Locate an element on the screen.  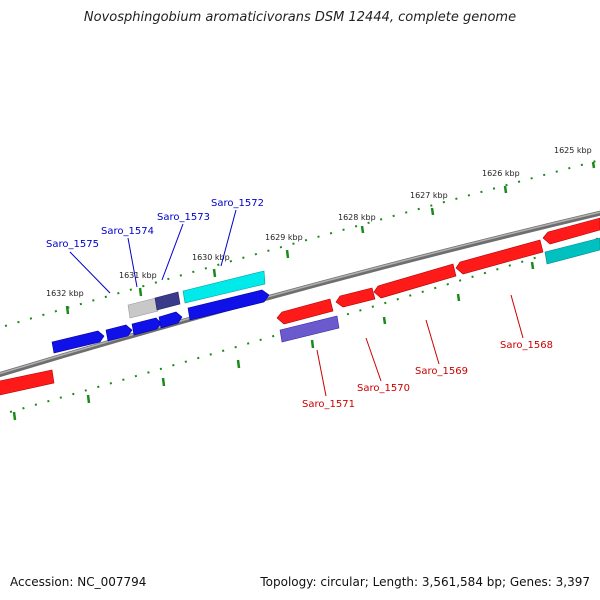
kbp-label: 1629 kbp is located at coordinates (284, 237).